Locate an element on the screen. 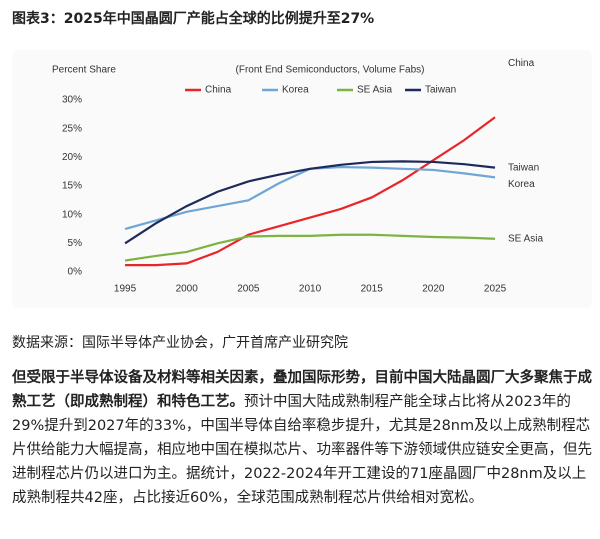 The image size is (600, 539). y-tick-label: 10% is located at coordinates (72, 214).